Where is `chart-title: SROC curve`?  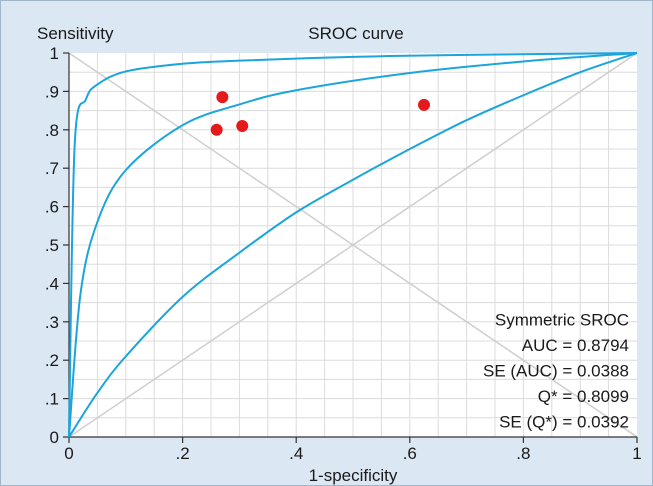 chart-title: SROC curve is located at coordinates (355, 33).